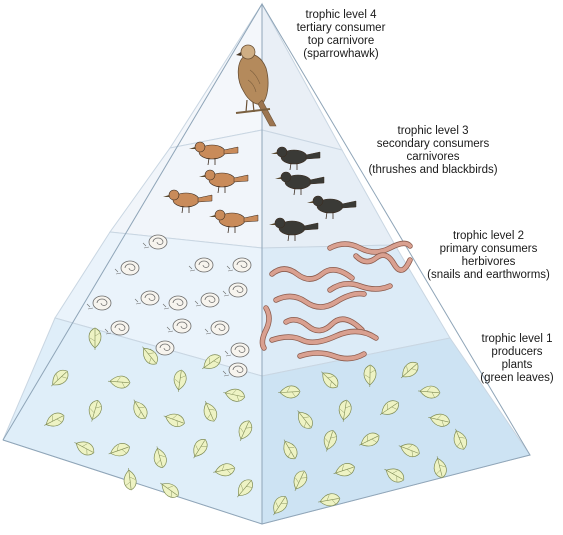  What do you see at coordinates (488, 236) in the screenshot?
I see `level-2-title: trophic level 2` at bounding box center [488, 236].